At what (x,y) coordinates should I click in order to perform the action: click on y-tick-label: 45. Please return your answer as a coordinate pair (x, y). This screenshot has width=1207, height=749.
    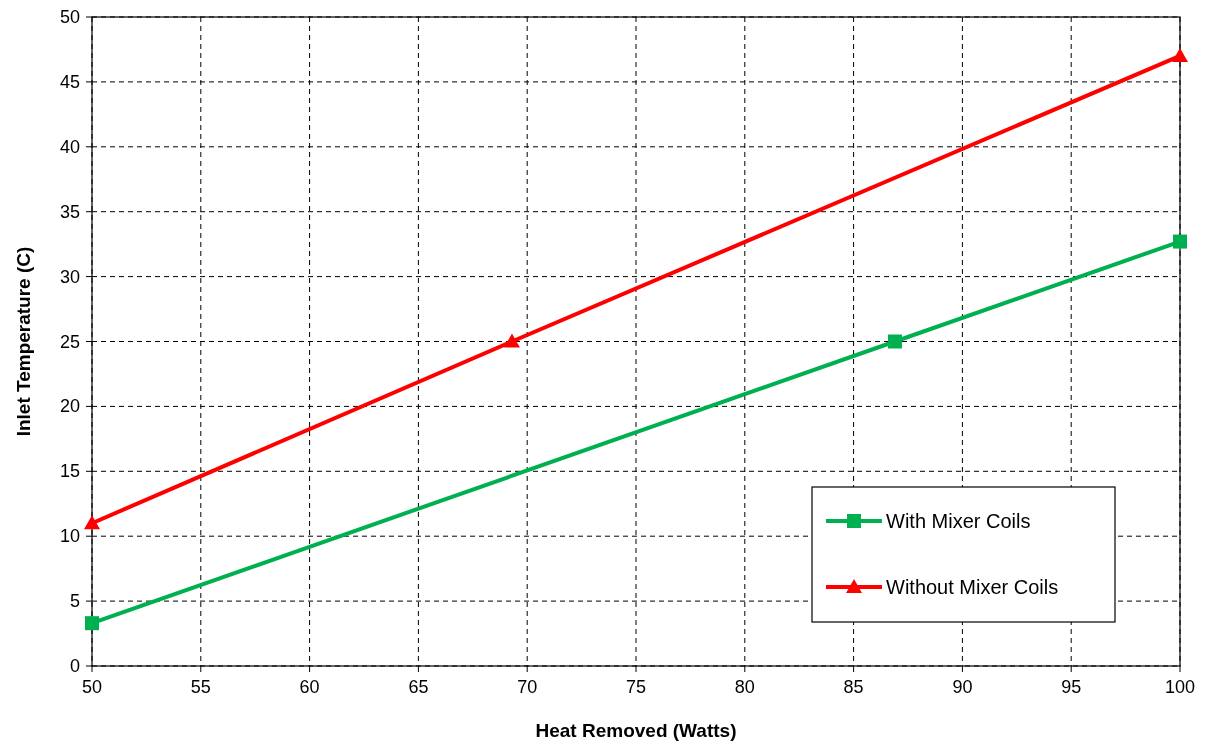
    Looking at the image, I should click on (69, 81).